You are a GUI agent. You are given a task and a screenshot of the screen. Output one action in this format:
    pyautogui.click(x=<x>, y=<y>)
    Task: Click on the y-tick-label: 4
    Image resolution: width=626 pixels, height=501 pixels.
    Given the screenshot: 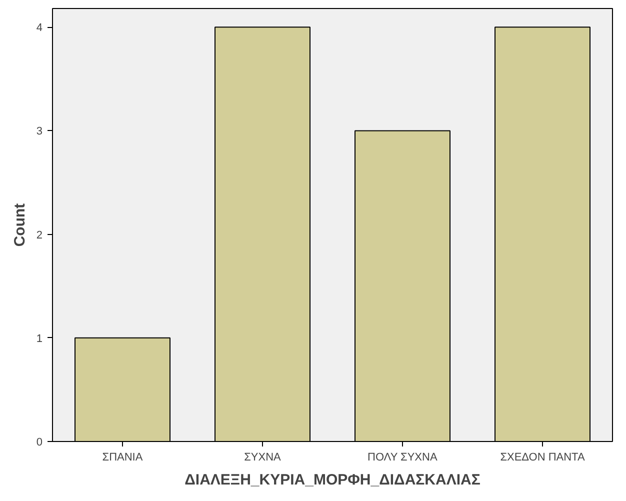 What is the action you would take?
    pyautogui.click(x=39, y=28)
    